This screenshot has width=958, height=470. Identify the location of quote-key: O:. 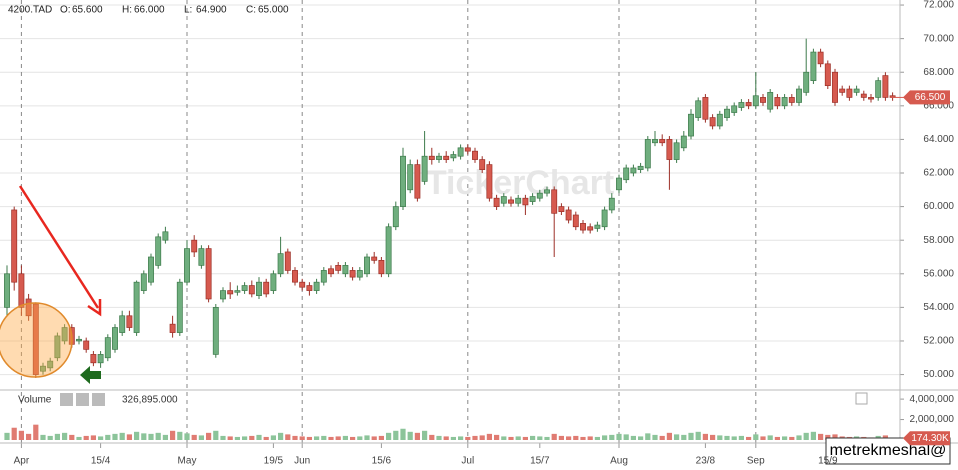
(65, 10).